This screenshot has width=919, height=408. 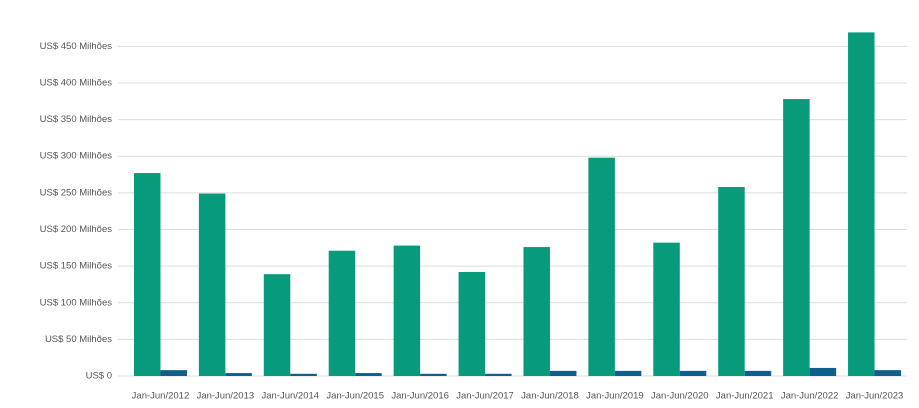 I want to click on x-tick-label: Jan-Jun/2018, so click(x=550, y=396).